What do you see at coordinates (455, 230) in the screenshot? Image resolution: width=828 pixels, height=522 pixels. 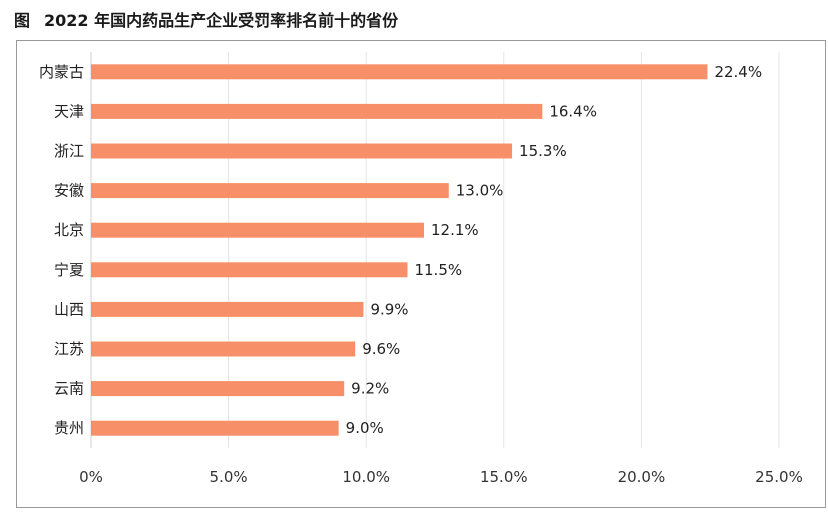 I see `value-label: 12.1%` at bounding box center [455, 230].